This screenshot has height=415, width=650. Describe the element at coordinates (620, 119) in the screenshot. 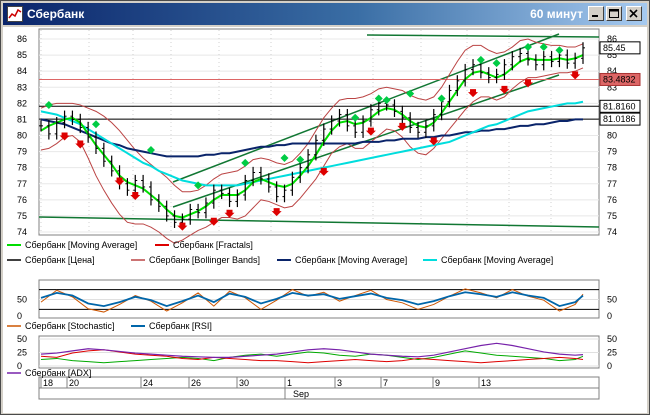

I see `level-tag-3-box` at that location.